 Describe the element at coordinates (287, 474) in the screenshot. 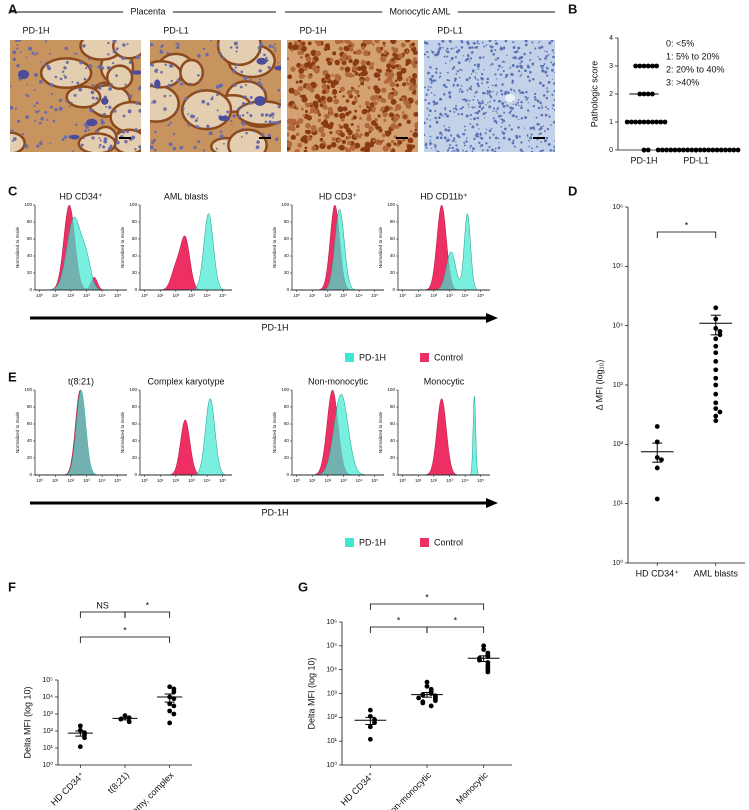

I see `y-tick-label: 0` at that location.